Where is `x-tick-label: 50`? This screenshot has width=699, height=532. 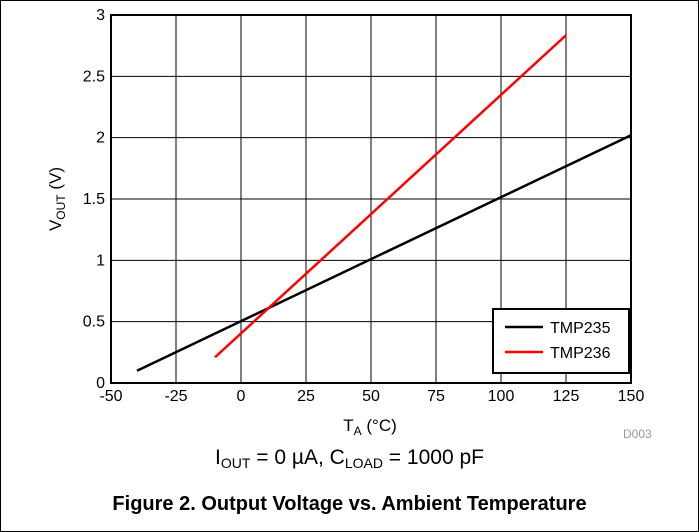
x-tick-label: 50 is located at coordinates (371, 396).